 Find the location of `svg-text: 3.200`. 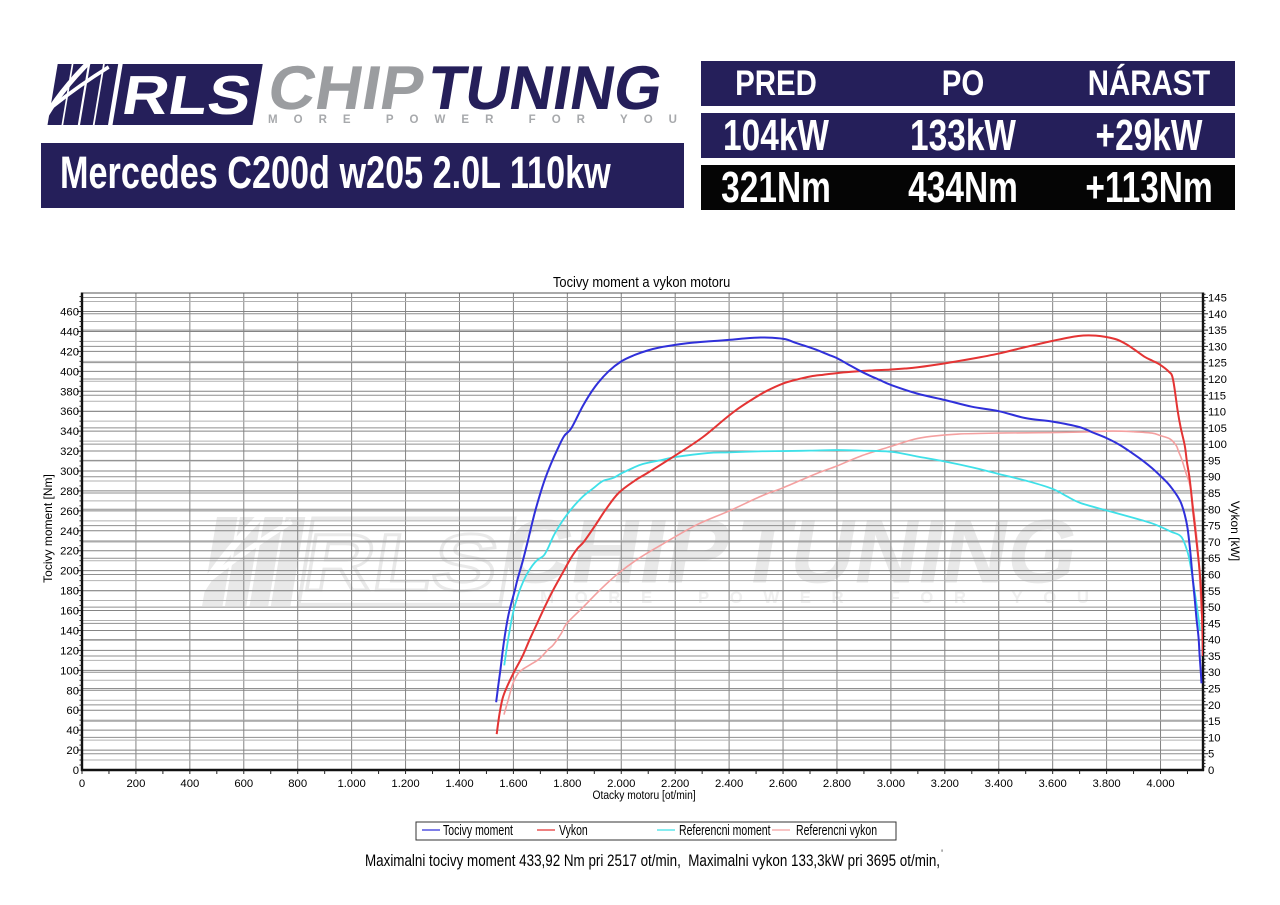

svg-text: 3.200 is located at coordinates (945, 784).